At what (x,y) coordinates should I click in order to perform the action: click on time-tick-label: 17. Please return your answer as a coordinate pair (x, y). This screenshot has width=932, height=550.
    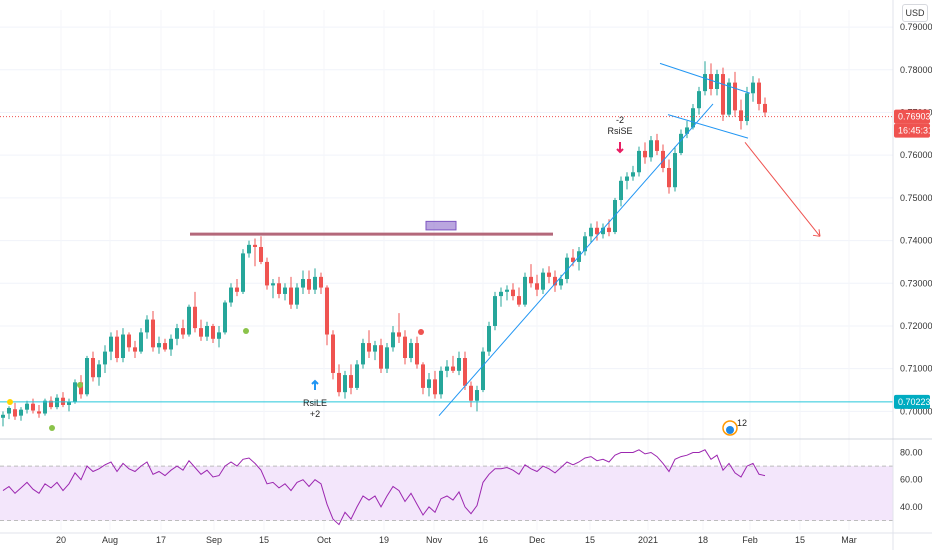
    Looking at the image, I should click on (161, 540).